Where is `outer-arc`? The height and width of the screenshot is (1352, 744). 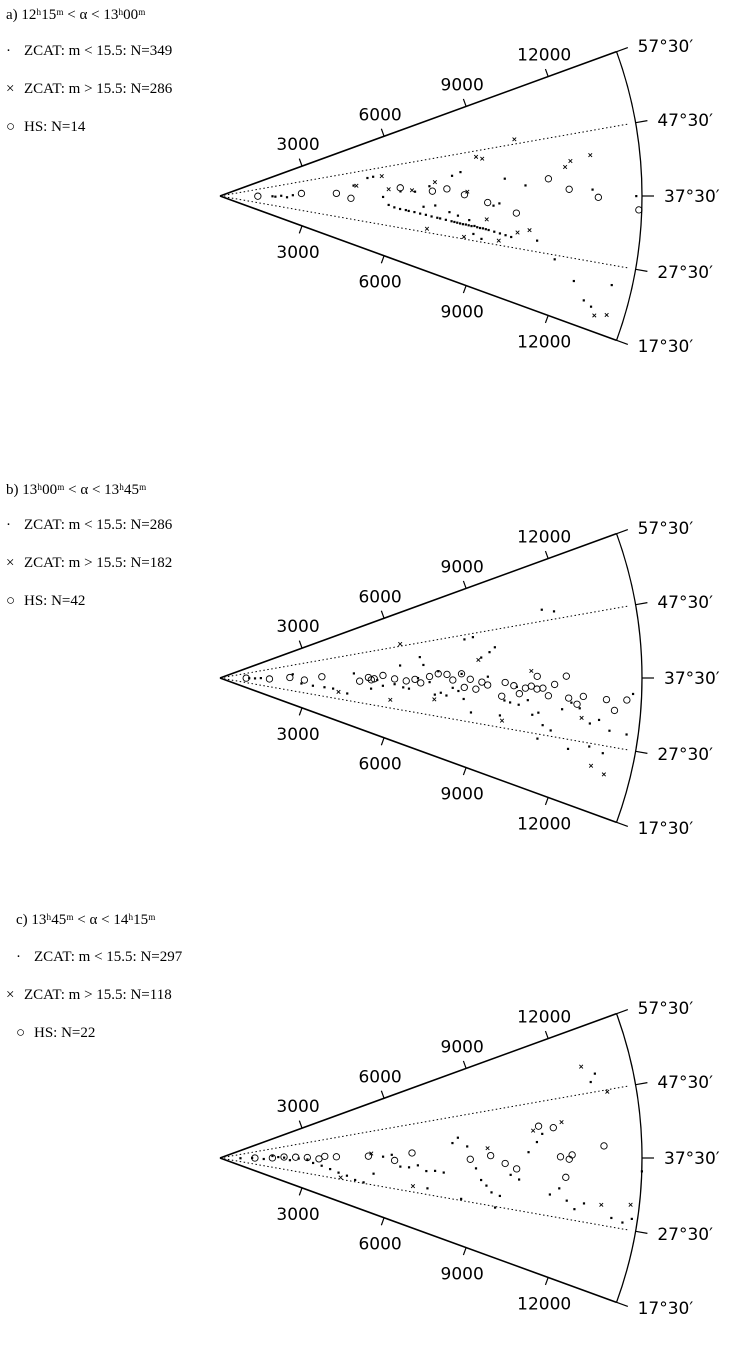 outer-arc is located at coordinates (629, 678).